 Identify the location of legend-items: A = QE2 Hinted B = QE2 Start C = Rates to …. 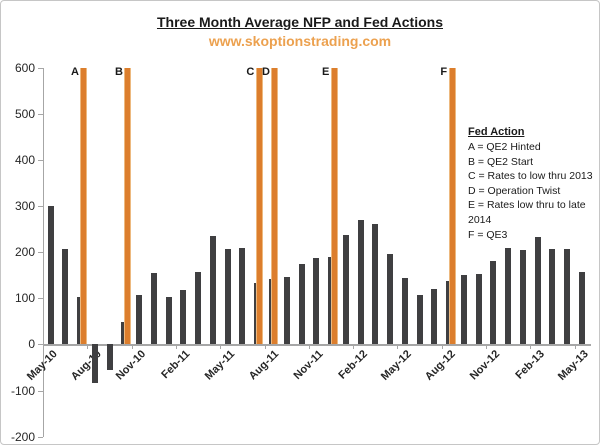
(533, 191).